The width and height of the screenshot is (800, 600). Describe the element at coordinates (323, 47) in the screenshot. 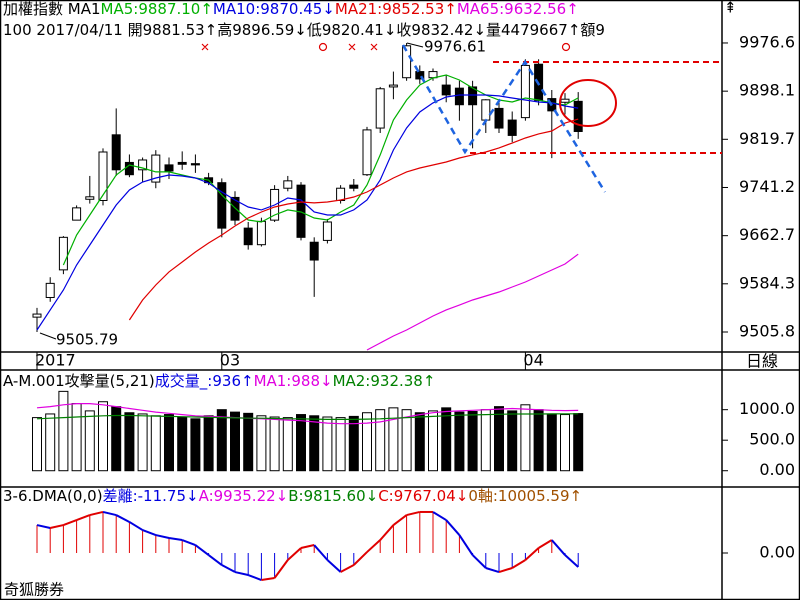

I see `circle-signal` at that location.